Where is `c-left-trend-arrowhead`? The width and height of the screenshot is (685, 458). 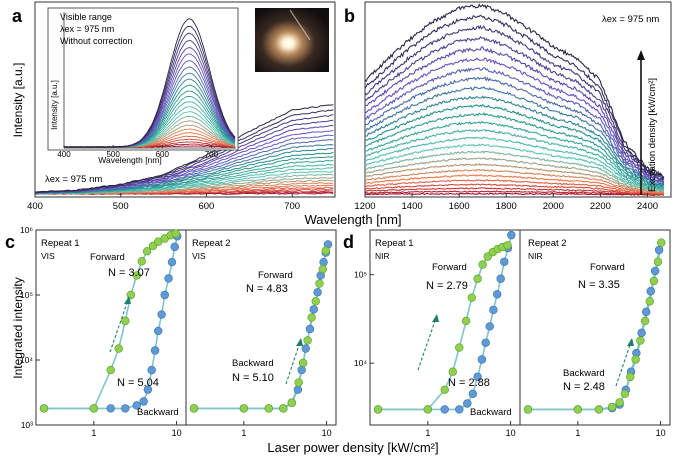
c-left-trend-arrowhead is located at coordinates (127, 300).